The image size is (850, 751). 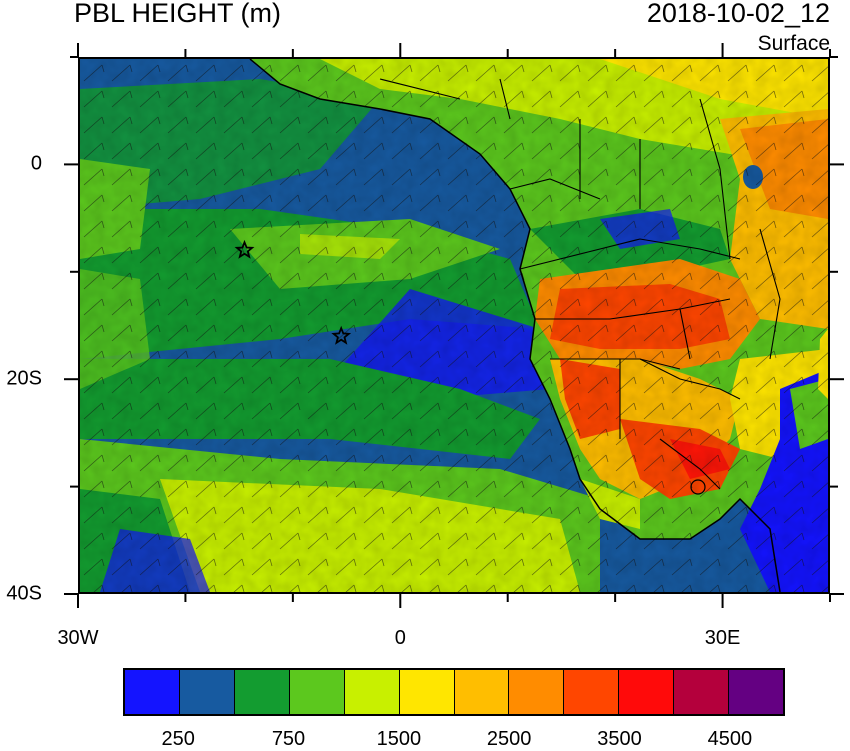 I want to click on color-legend-label: 250, so click(x=178, y=739).